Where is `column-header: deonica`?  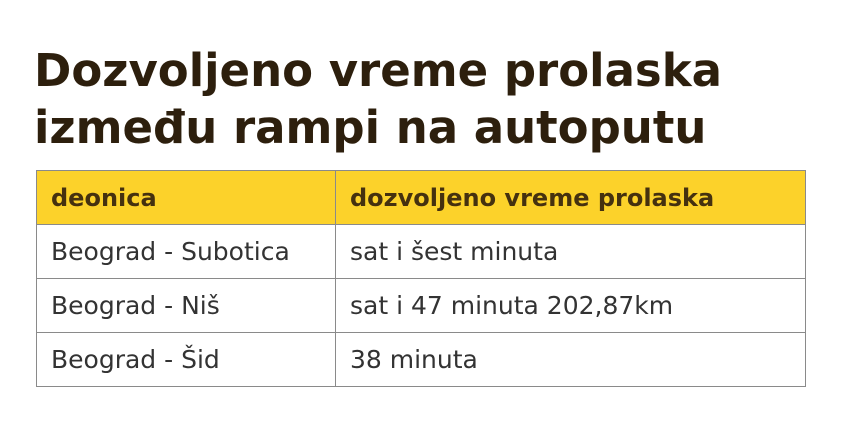 column-header: deonica is located at coordinates (186, 197).